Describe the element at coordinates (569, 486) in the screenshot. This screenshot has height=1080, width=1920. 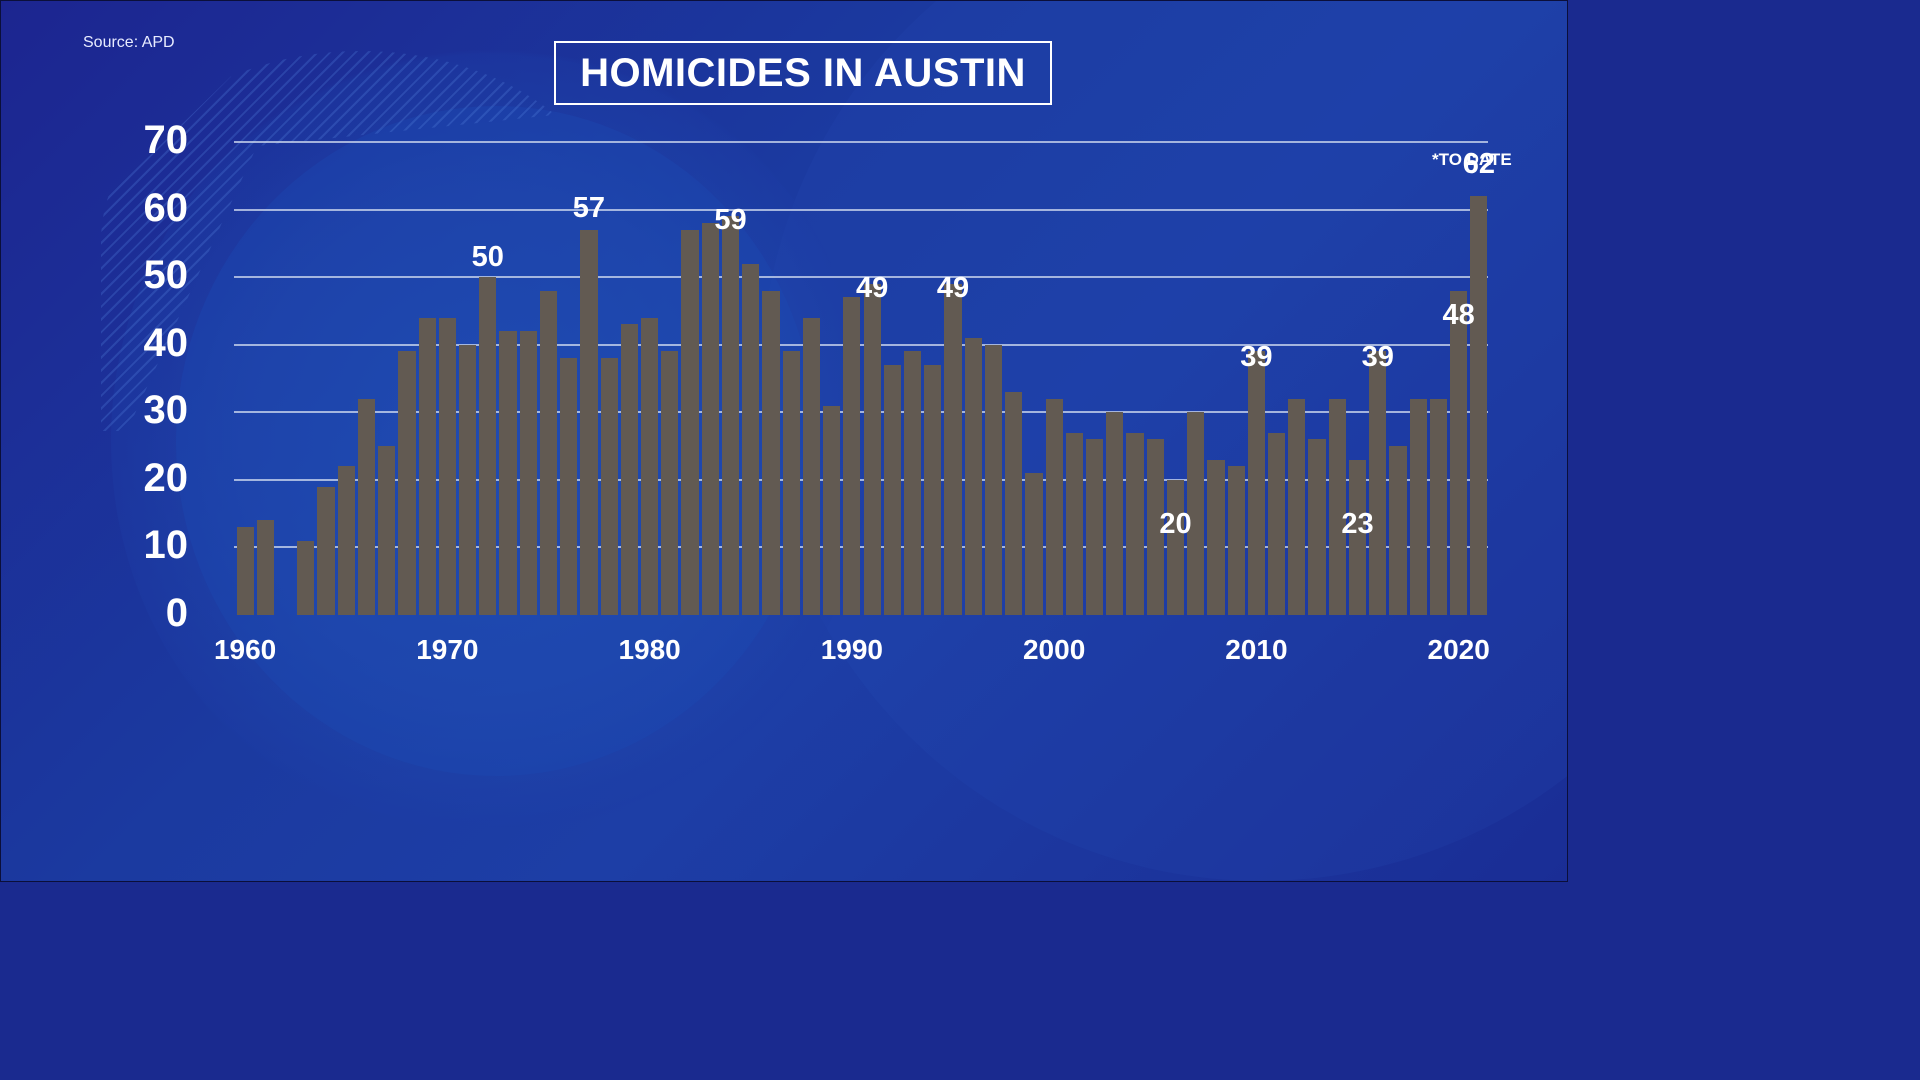
I see `bar-1976` at that location.